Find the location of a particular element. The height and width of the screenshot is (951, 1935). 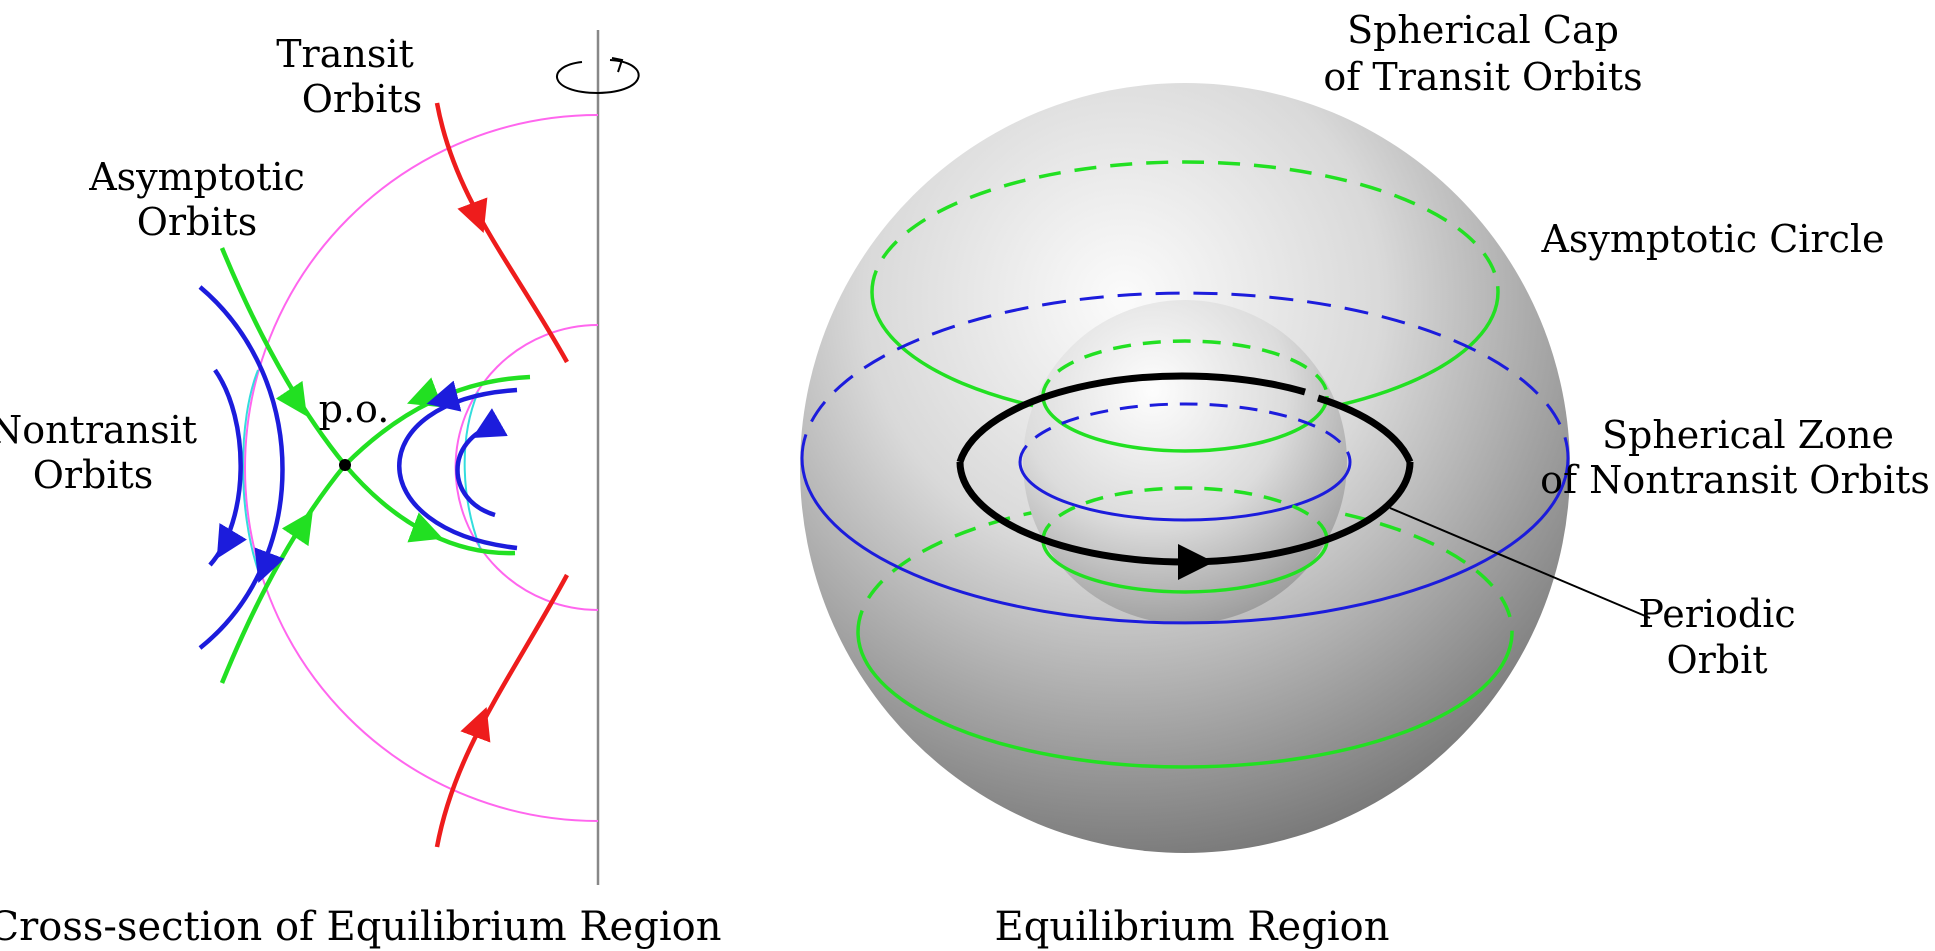

transit-label-line2: Orbits is located at coordinates (362, 99).